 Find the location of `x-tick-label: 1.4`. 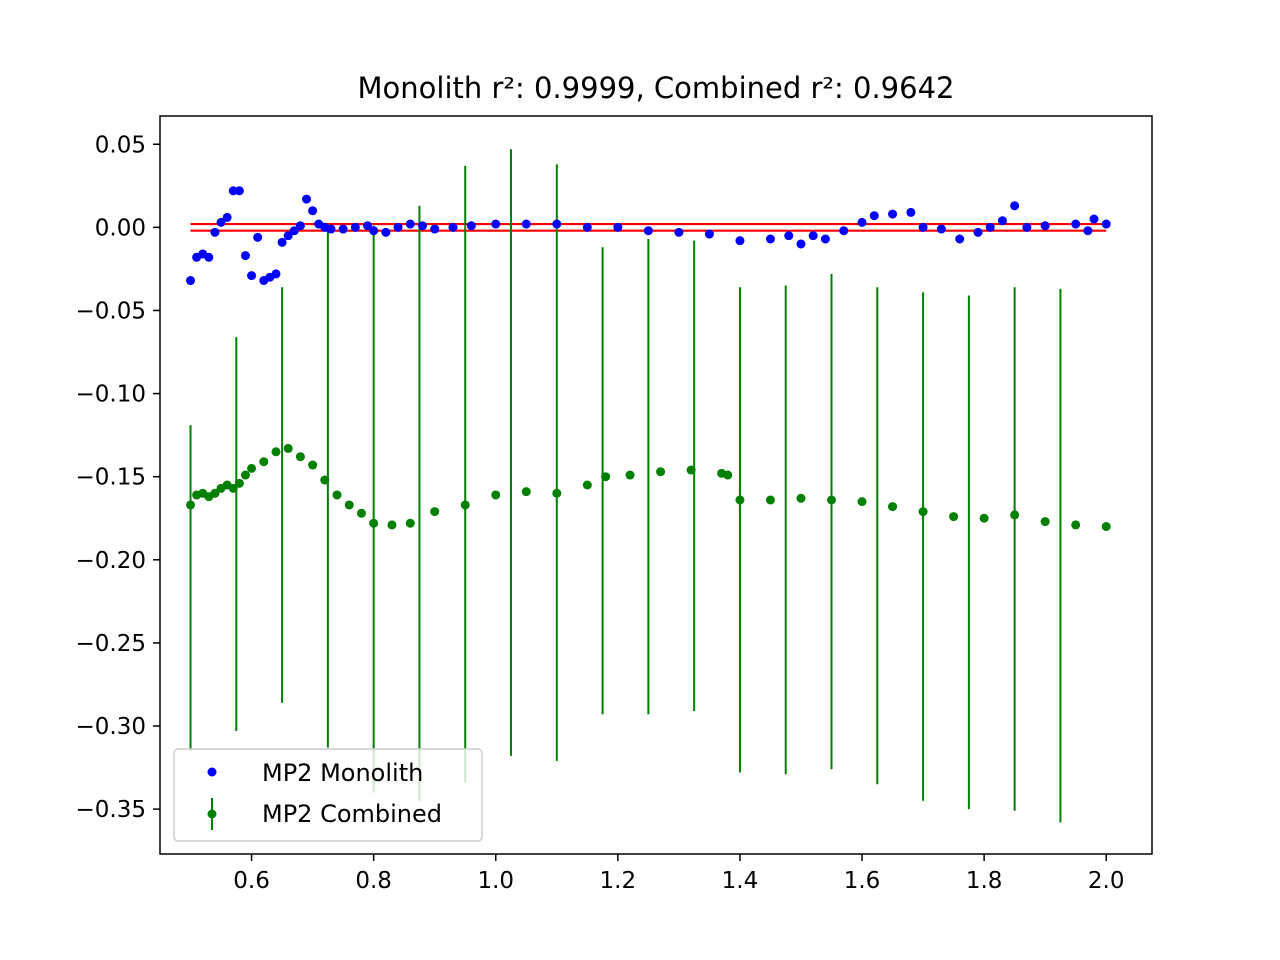

x-tick-label: 1.4 is located at coordinates (740, 881).